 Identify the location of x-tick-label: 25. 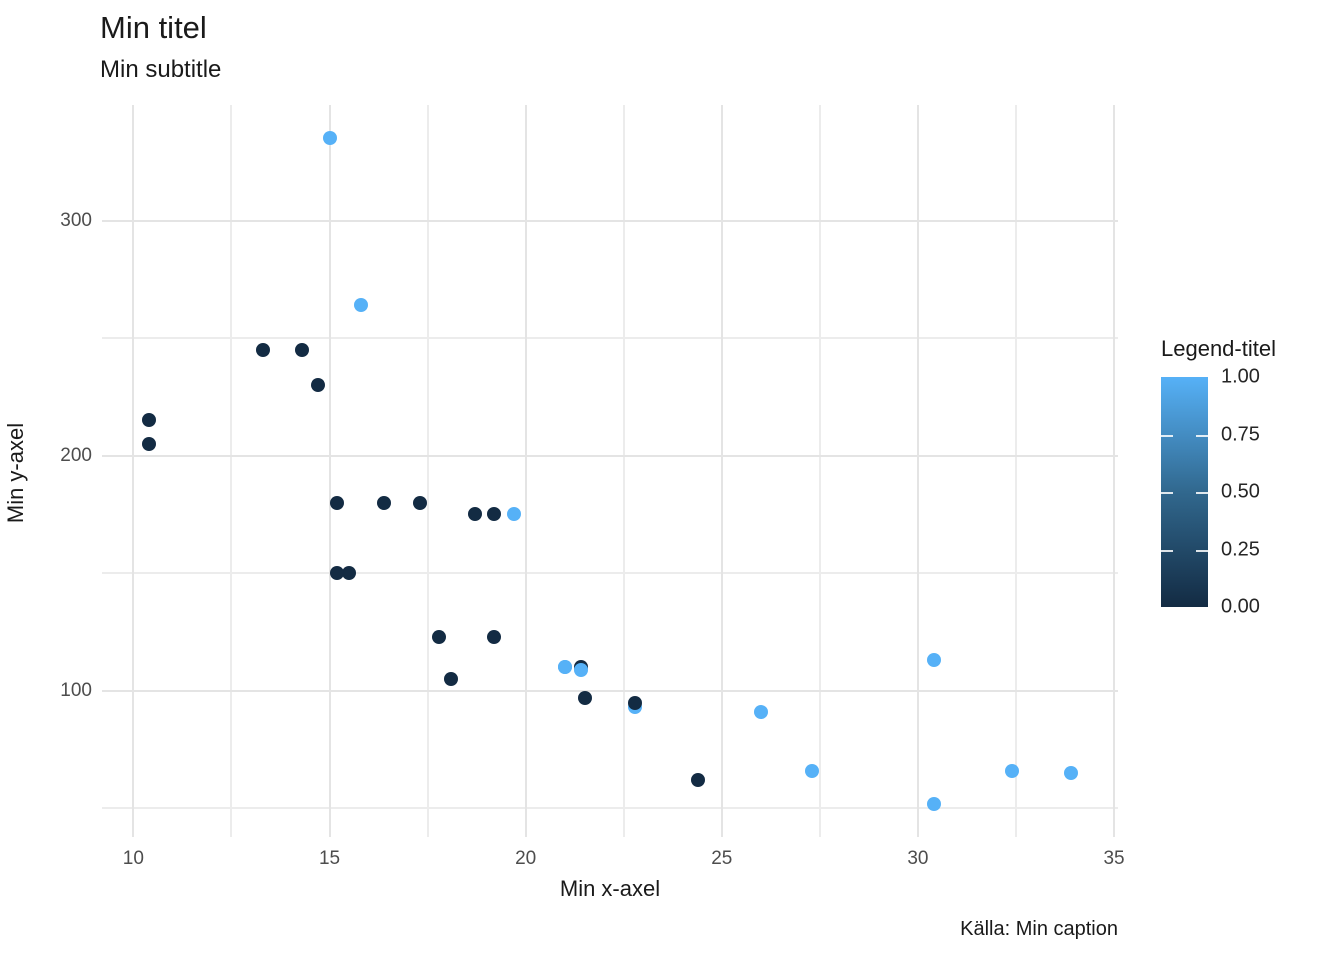
(722, 858).